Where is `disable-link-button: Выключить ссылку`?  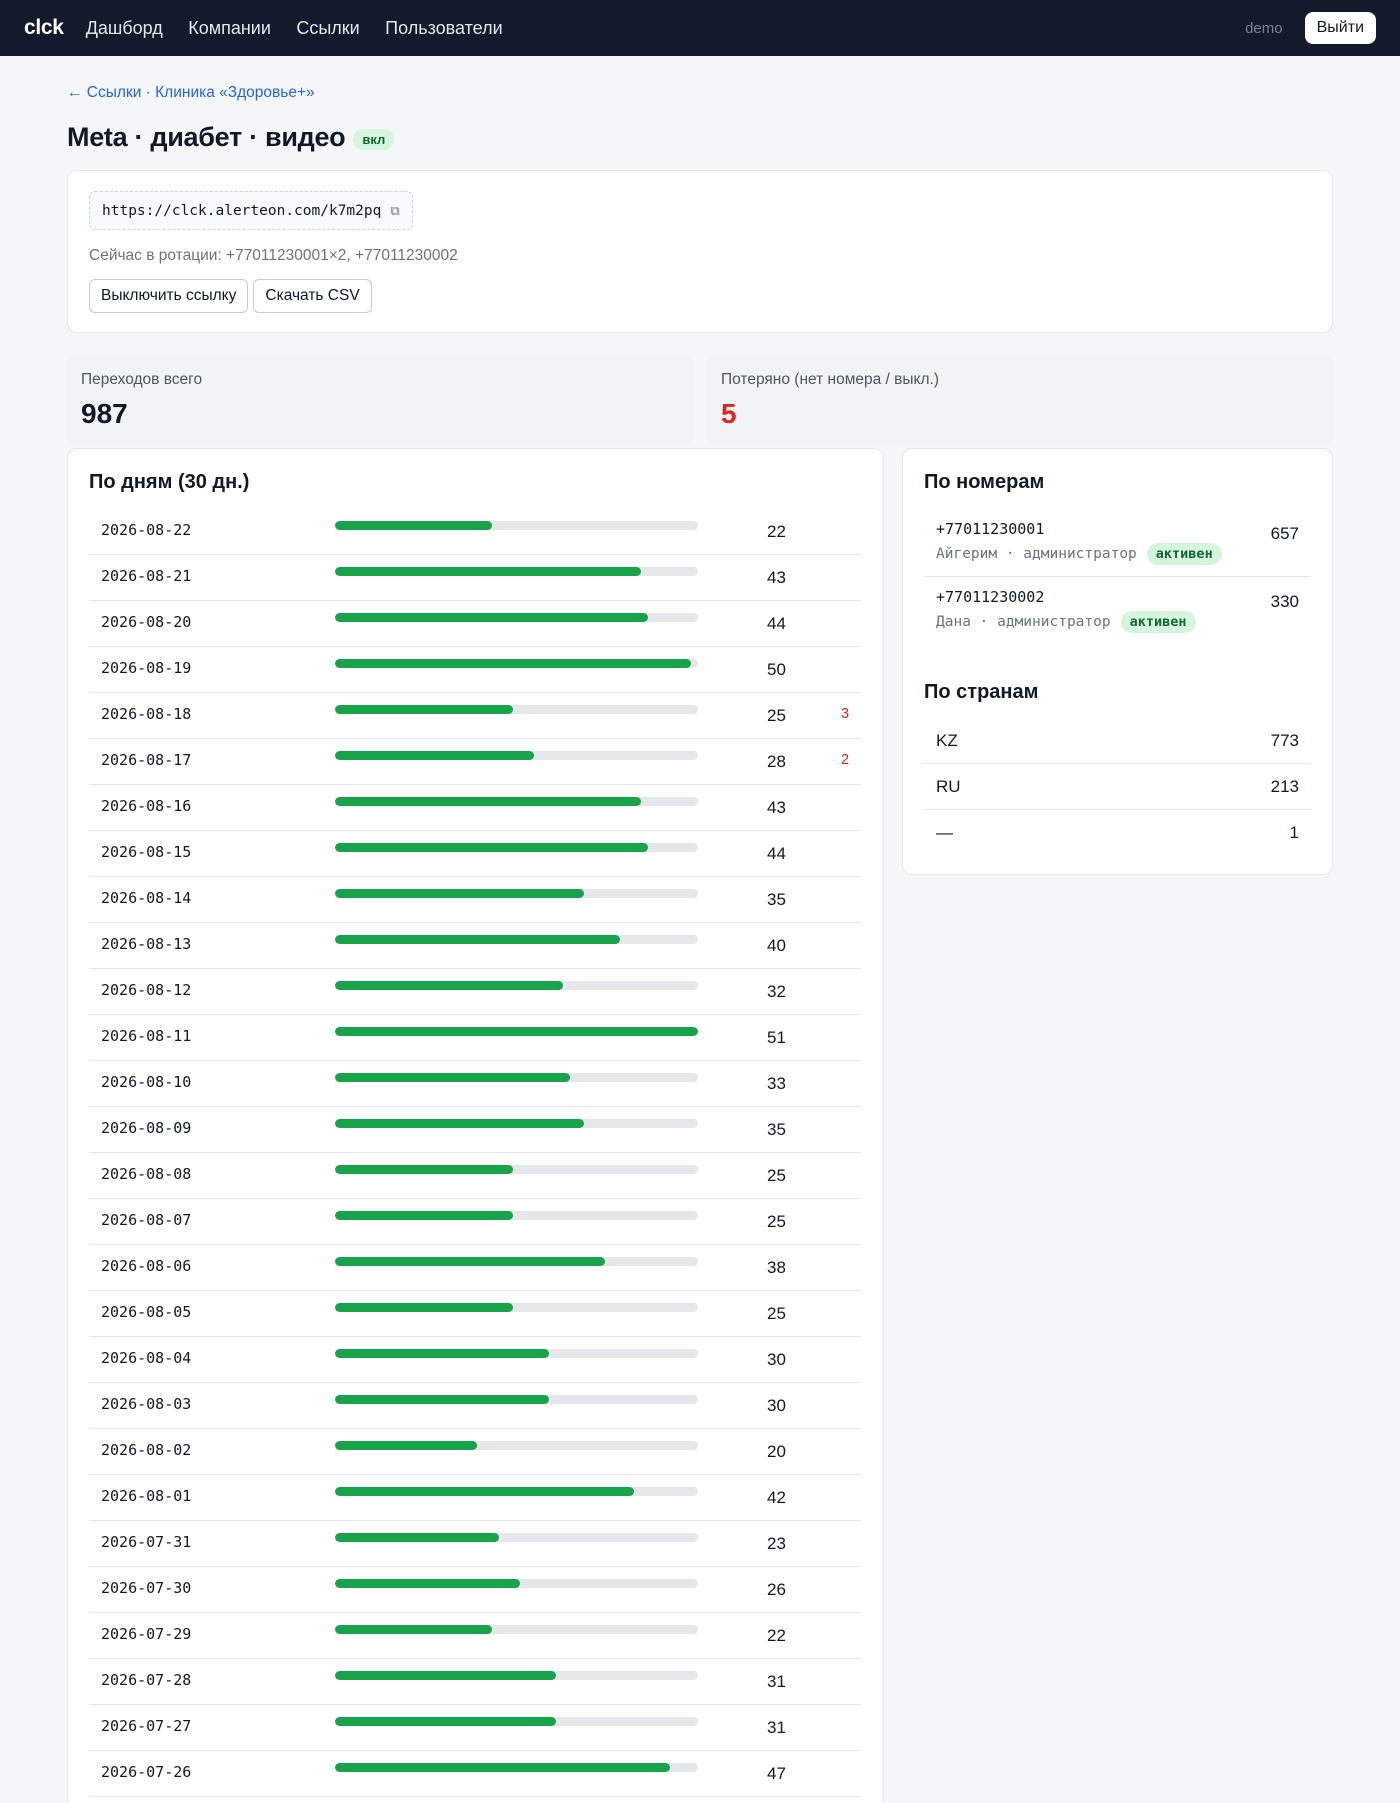 disable-link-button: Выключить ссылку is located at coordinates (169, 296).